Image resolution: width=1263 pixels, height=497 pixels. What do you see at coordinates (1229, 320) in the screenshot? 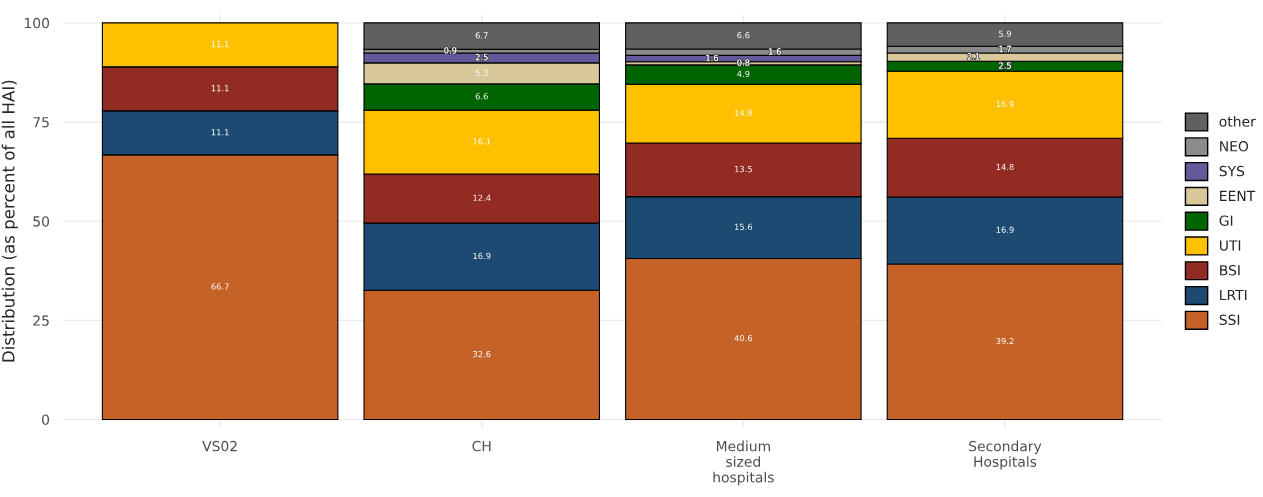
I see `legend-label: SSI` at bounding box center [1229, 320].